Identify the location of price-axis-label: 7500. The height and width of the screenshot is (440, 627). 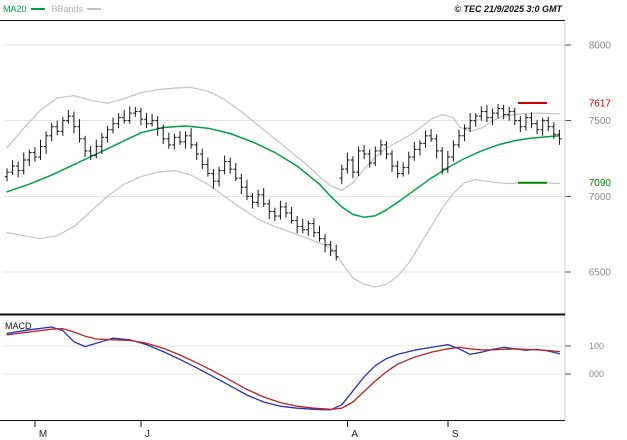
(600, 121).